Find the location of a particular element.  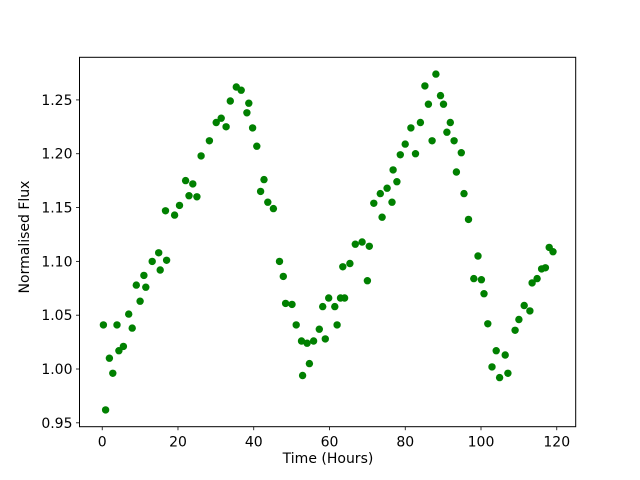

y-tick-label: 0.95 is located at coordinates (56, 424).